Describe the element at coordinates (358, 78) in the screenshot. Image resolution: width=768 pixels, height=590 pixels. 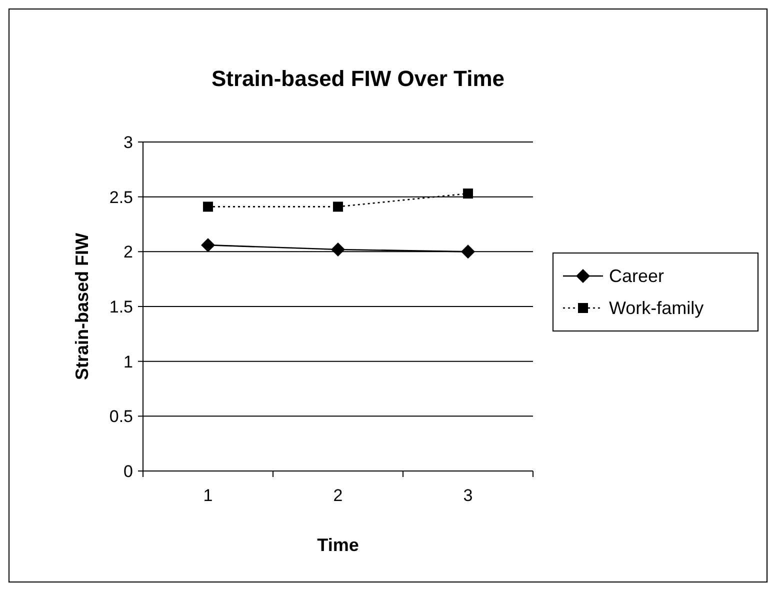
I see `chart-title: Strain-based FIW Over Time` at that location.